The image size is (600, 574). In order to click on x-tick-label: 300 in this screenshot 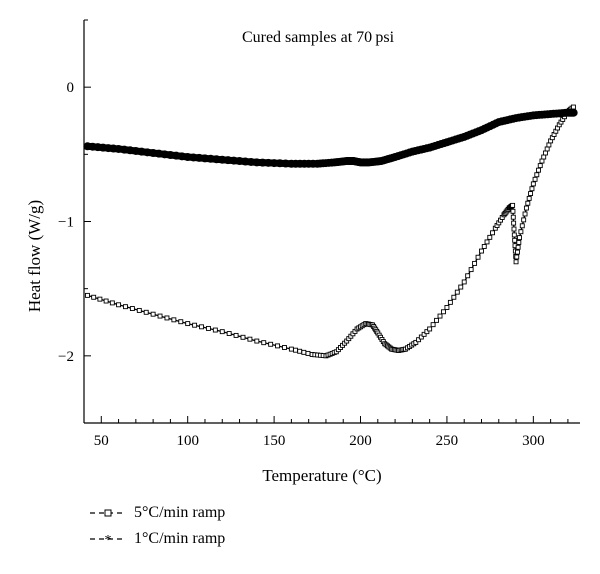, I will do `click(533, 441)`.